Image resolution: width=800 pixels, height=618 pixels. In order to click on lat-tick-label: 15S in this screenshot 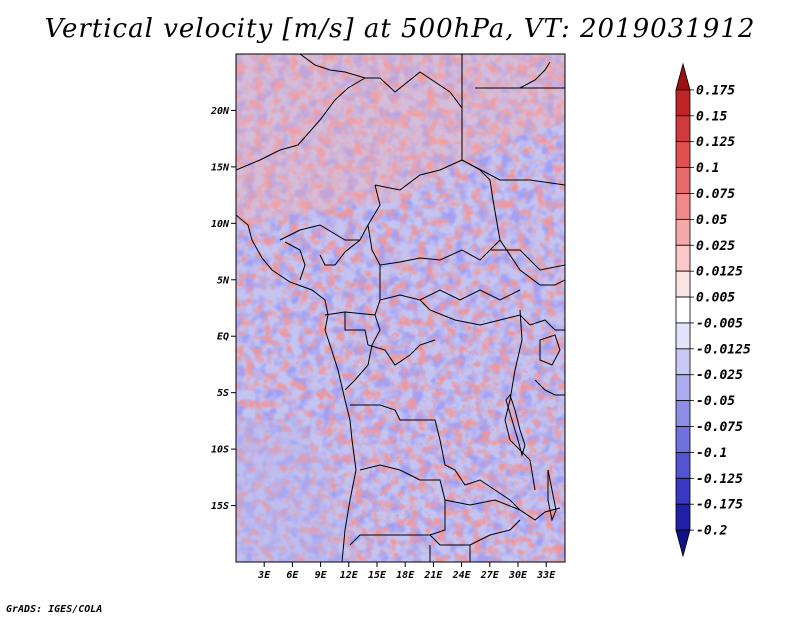, I will do `click(220, 506)`.